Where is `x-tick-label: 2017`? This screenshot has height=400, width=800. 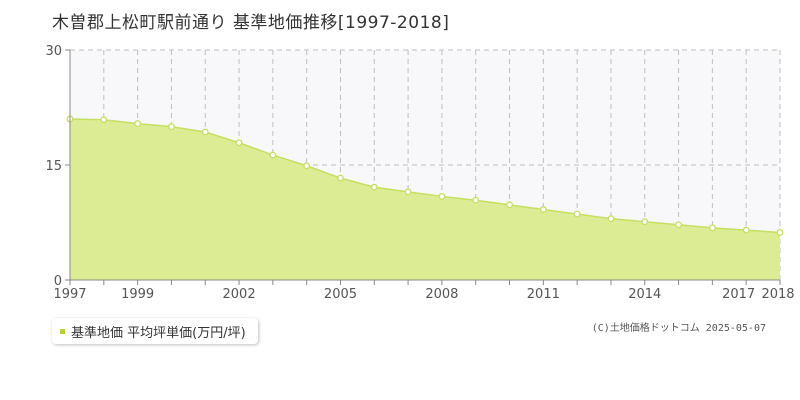
x-tick-label: 2017 is located at coordinates (738, 294).